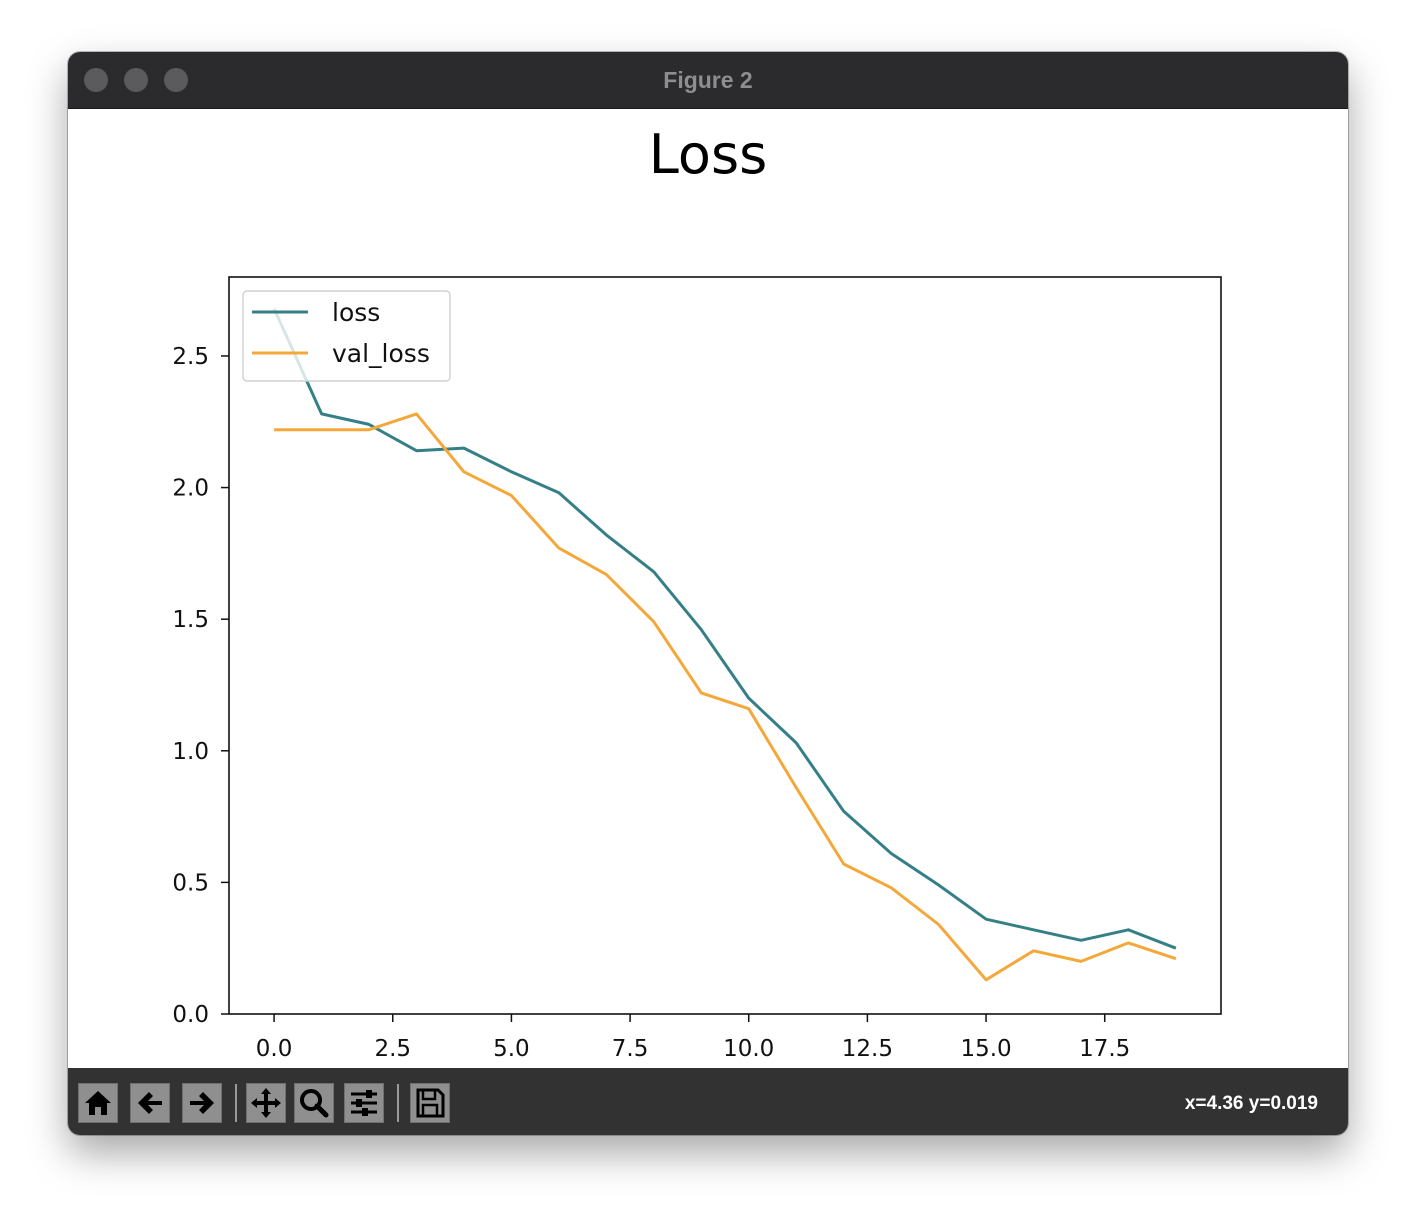 This screenshot has width=1416, height=1220. What do you see at coordinates (190, 357) in the screenshot?
I see `y-tick-label: 2.5` at bounding box center [190, 357].